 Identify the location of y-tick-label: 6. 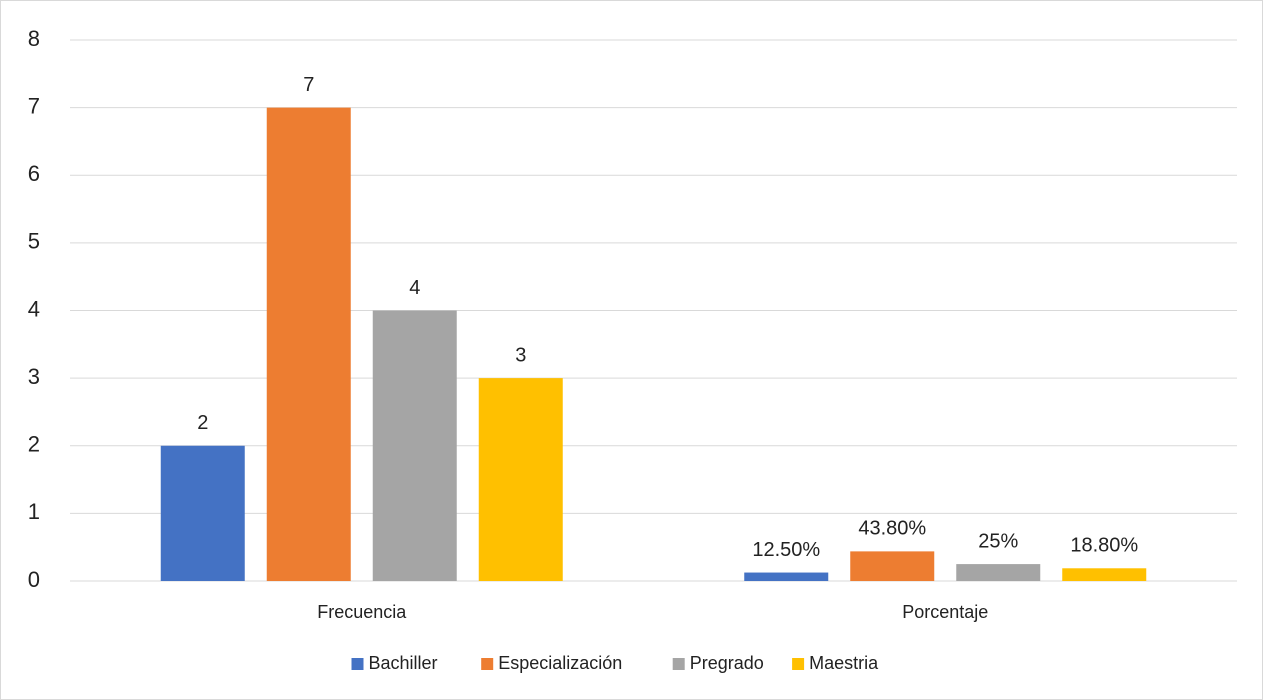
(34, 173).